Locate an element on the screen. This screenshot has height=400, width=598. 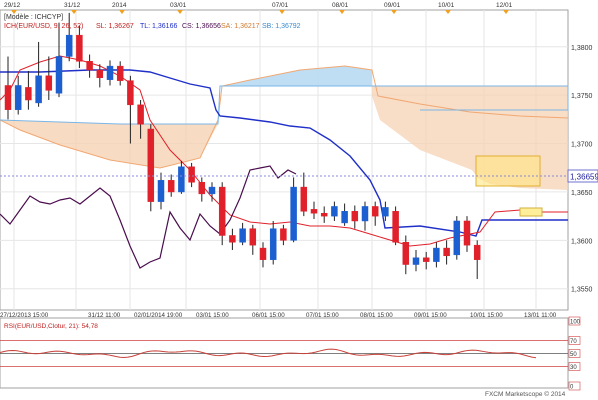
cloud-bearish-left is located at coordinates (109, 144).